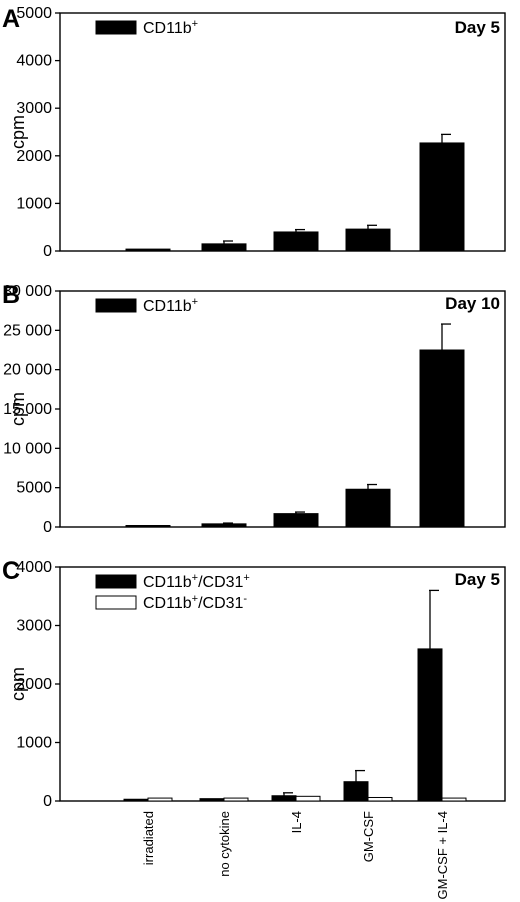 The height and width of the screenshot is (902, 520). What do you see at coordinates (368, 836) in the screenshot?
I see `category-label: GM-CSF` at bounding box center [368, 836].